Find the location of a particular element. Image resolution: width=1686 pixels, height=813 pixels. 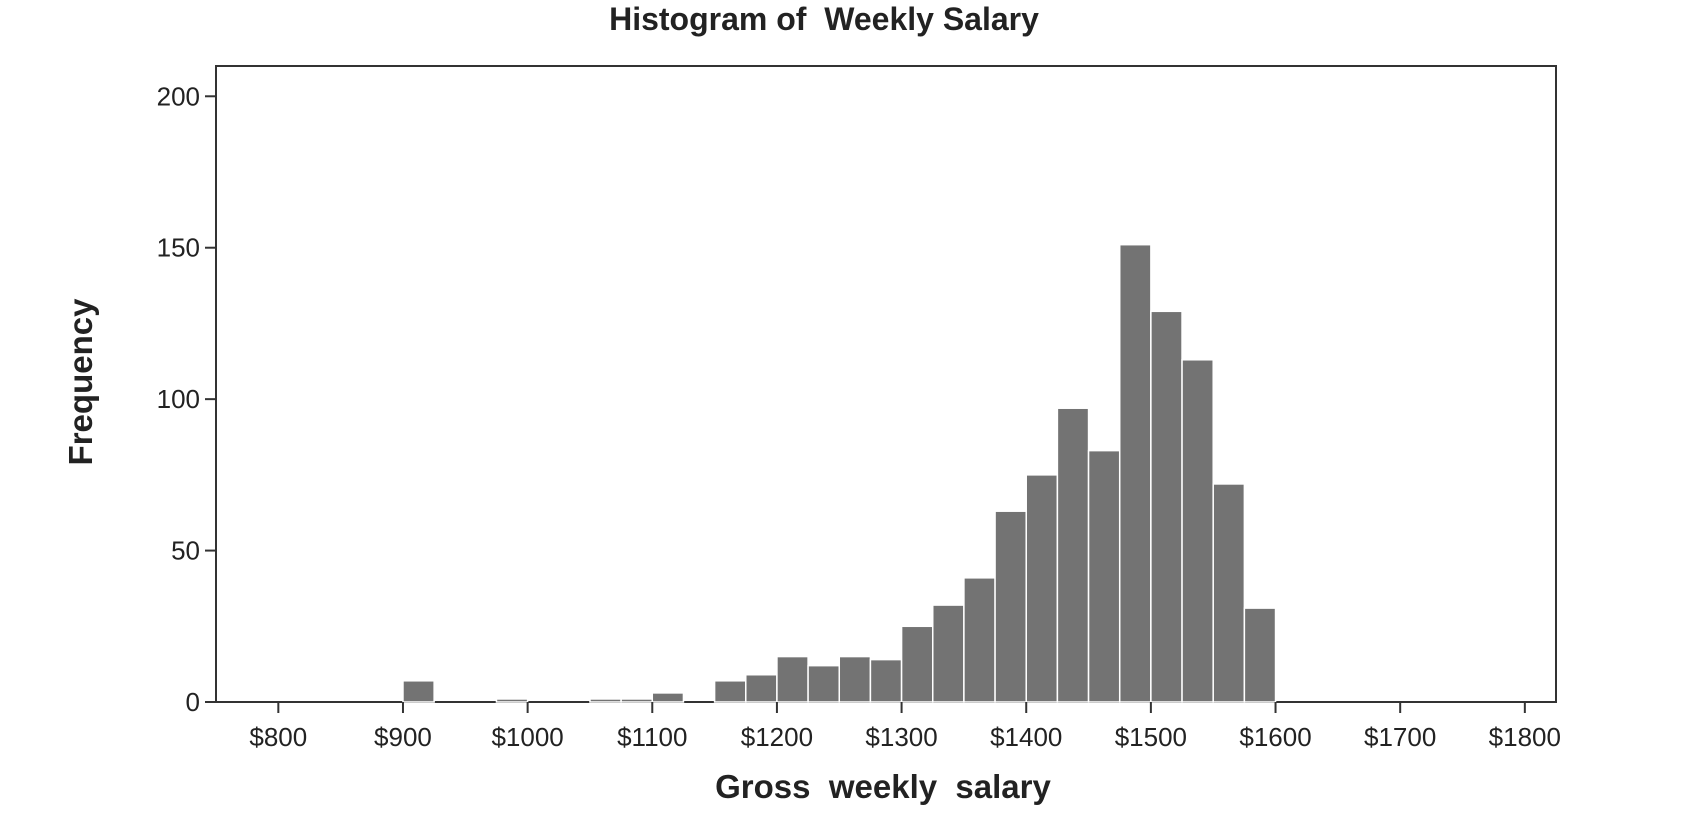

x-tick-label-1300: $1300 is located at coordinates (901, 737).